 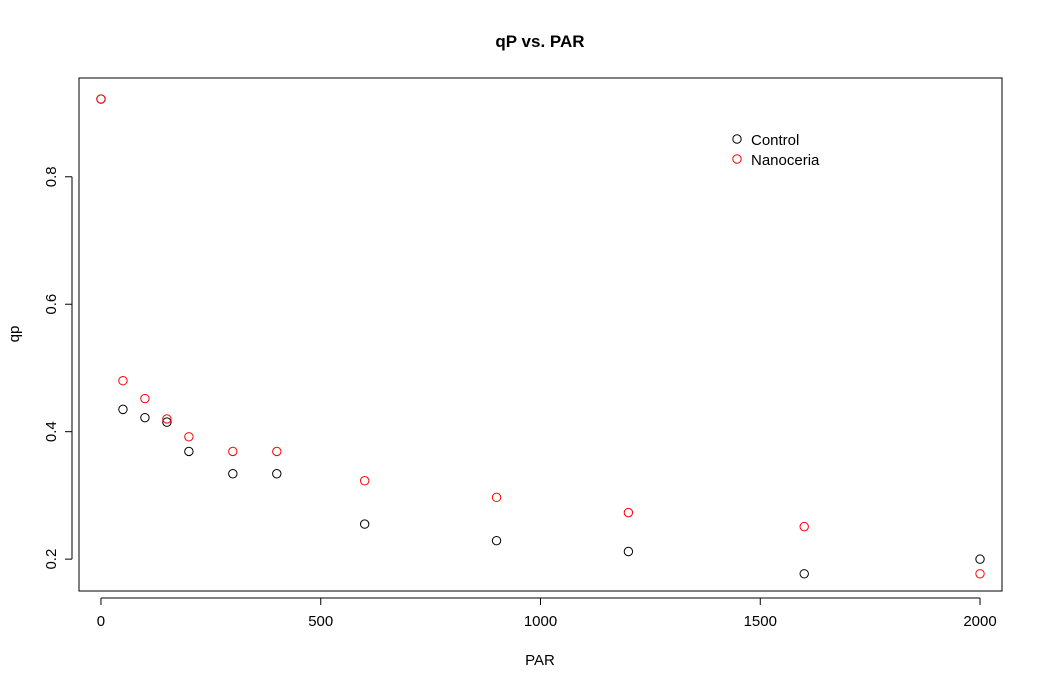 I want to click on legend-label: Control, so click(x=775, y=140).